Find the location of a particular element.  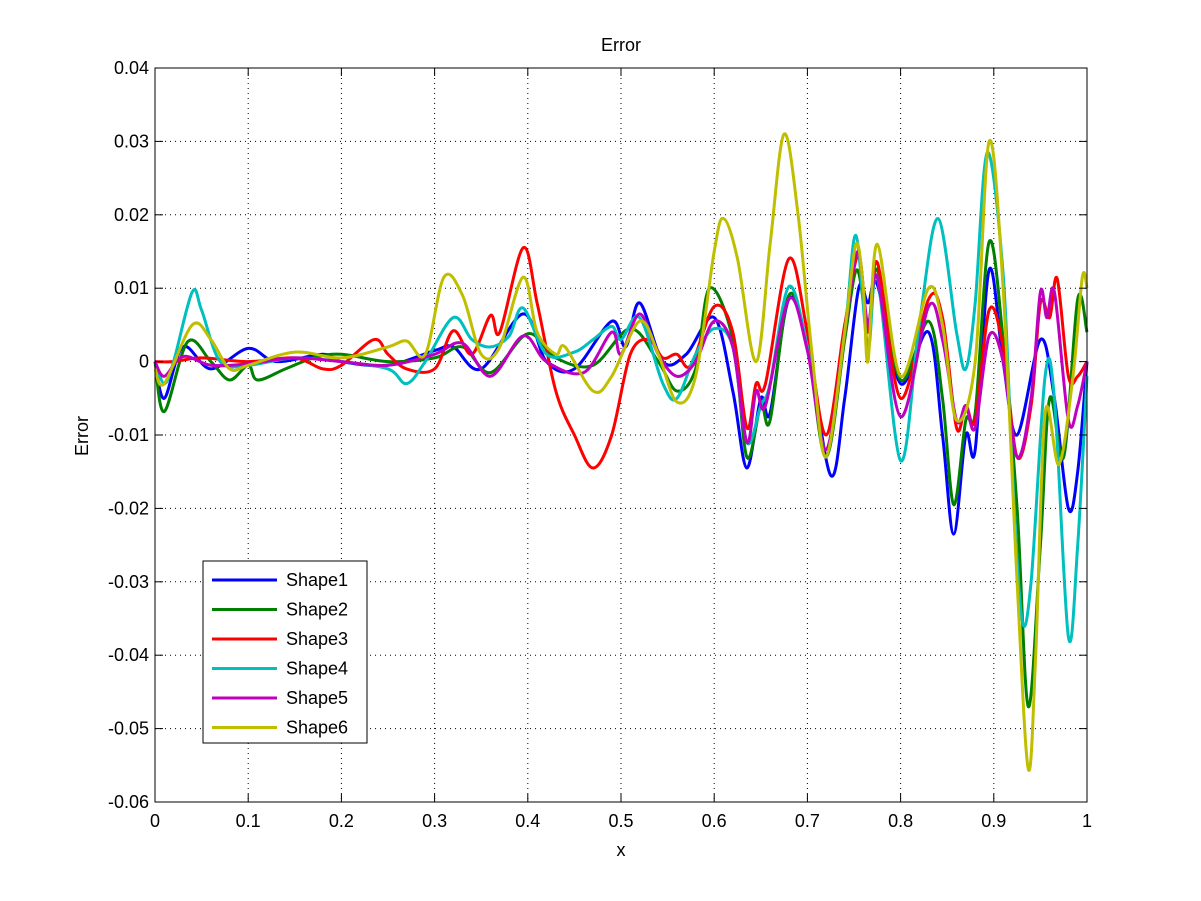

y-tick-label: -0.05 is located at coordinates (128, 729).